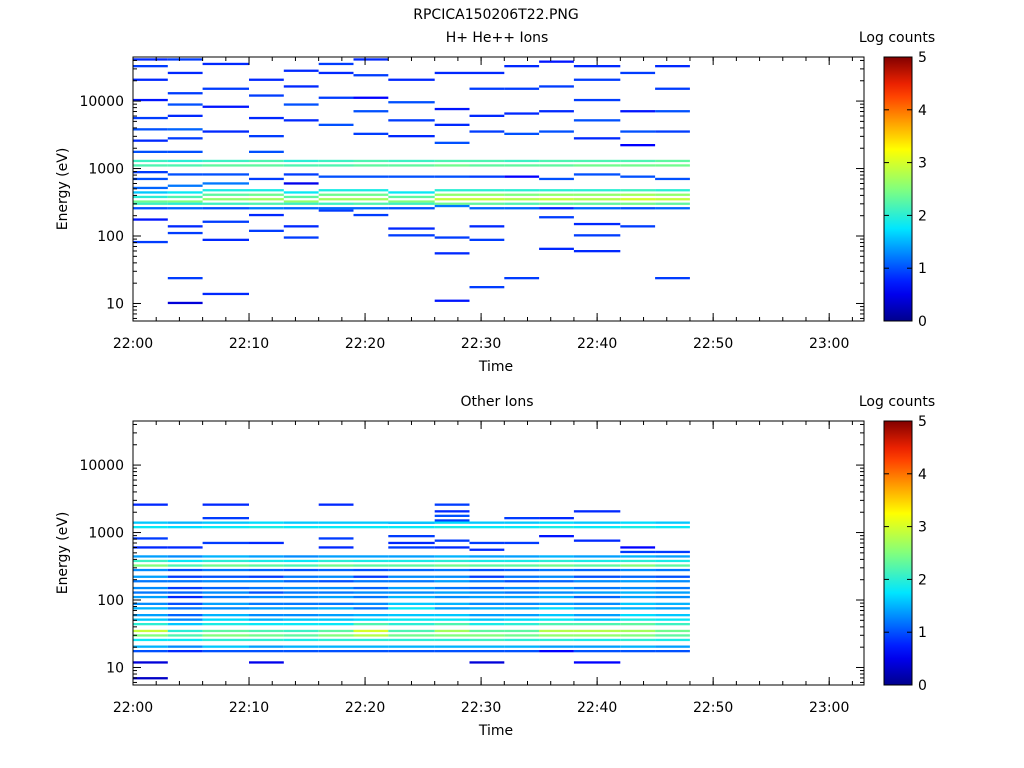 The height and width of the screenshot is (768, 1024). Describe the element at coordinates (481, 708) in the screenshot. I see `x-tick-label: 22:30` at that location.